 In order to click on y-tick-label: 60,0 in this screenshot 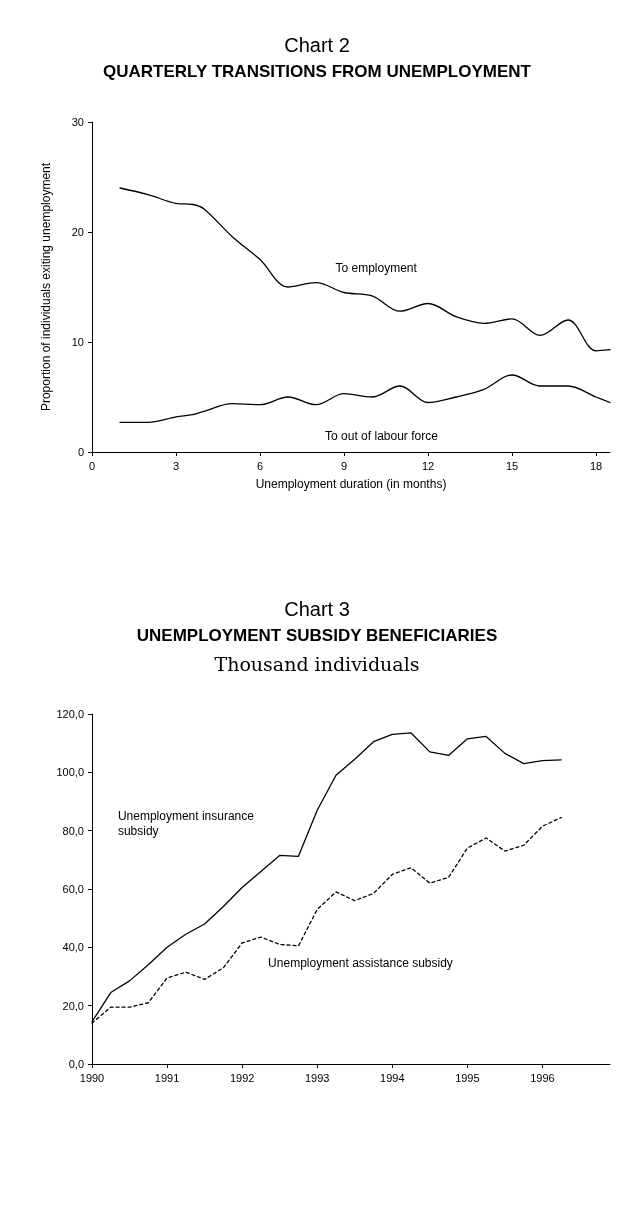, I will do `click(73, 889)`.